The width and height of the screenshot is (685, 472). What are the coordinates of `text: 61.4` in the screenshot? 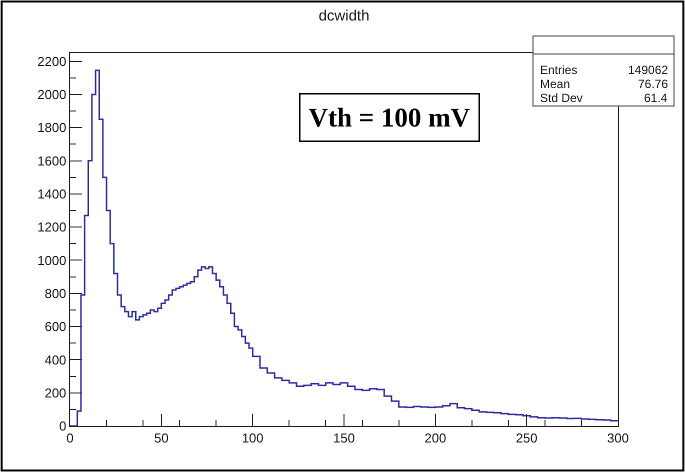 It's located at (656, 98).